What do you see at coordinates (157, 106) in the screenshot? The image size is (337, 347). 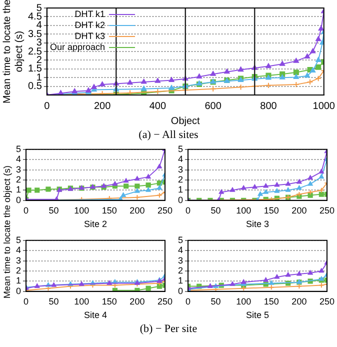 I see `x-tick-label: 400` at bounding box center [157, 106].